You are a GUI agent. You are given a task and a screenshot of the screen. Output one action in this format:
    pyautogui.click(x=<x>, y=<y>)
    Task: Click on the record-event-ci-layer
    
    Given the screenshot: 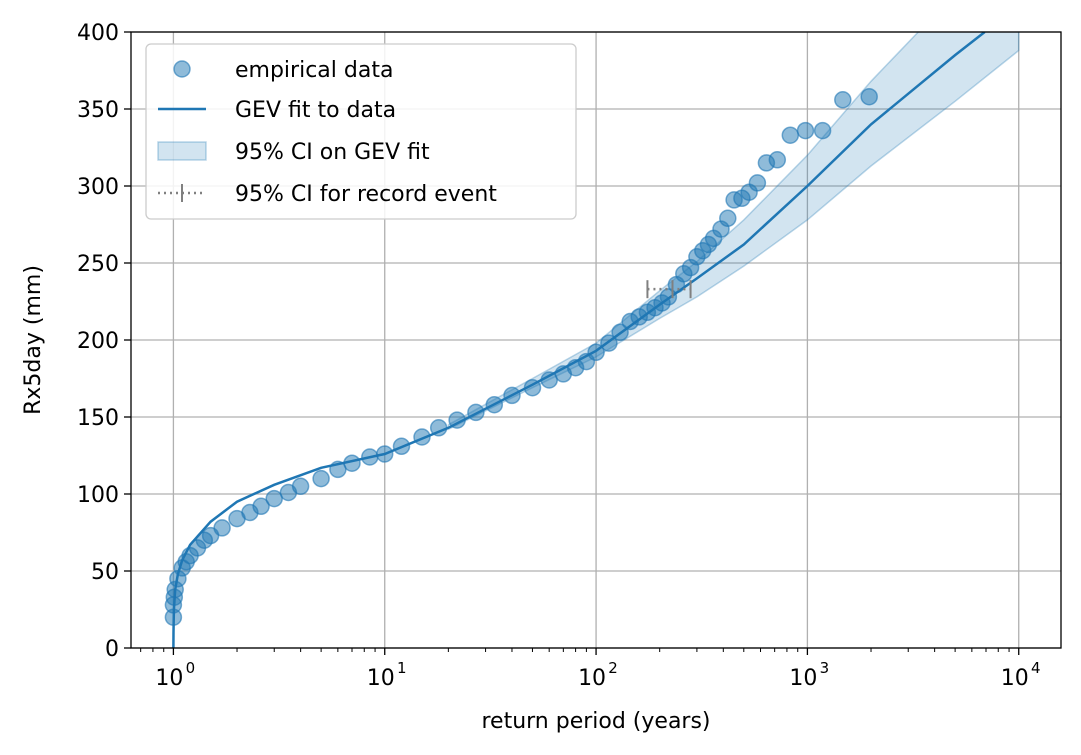 What is the action you would take?
    pyautogui.click(x=669, y=289)
    